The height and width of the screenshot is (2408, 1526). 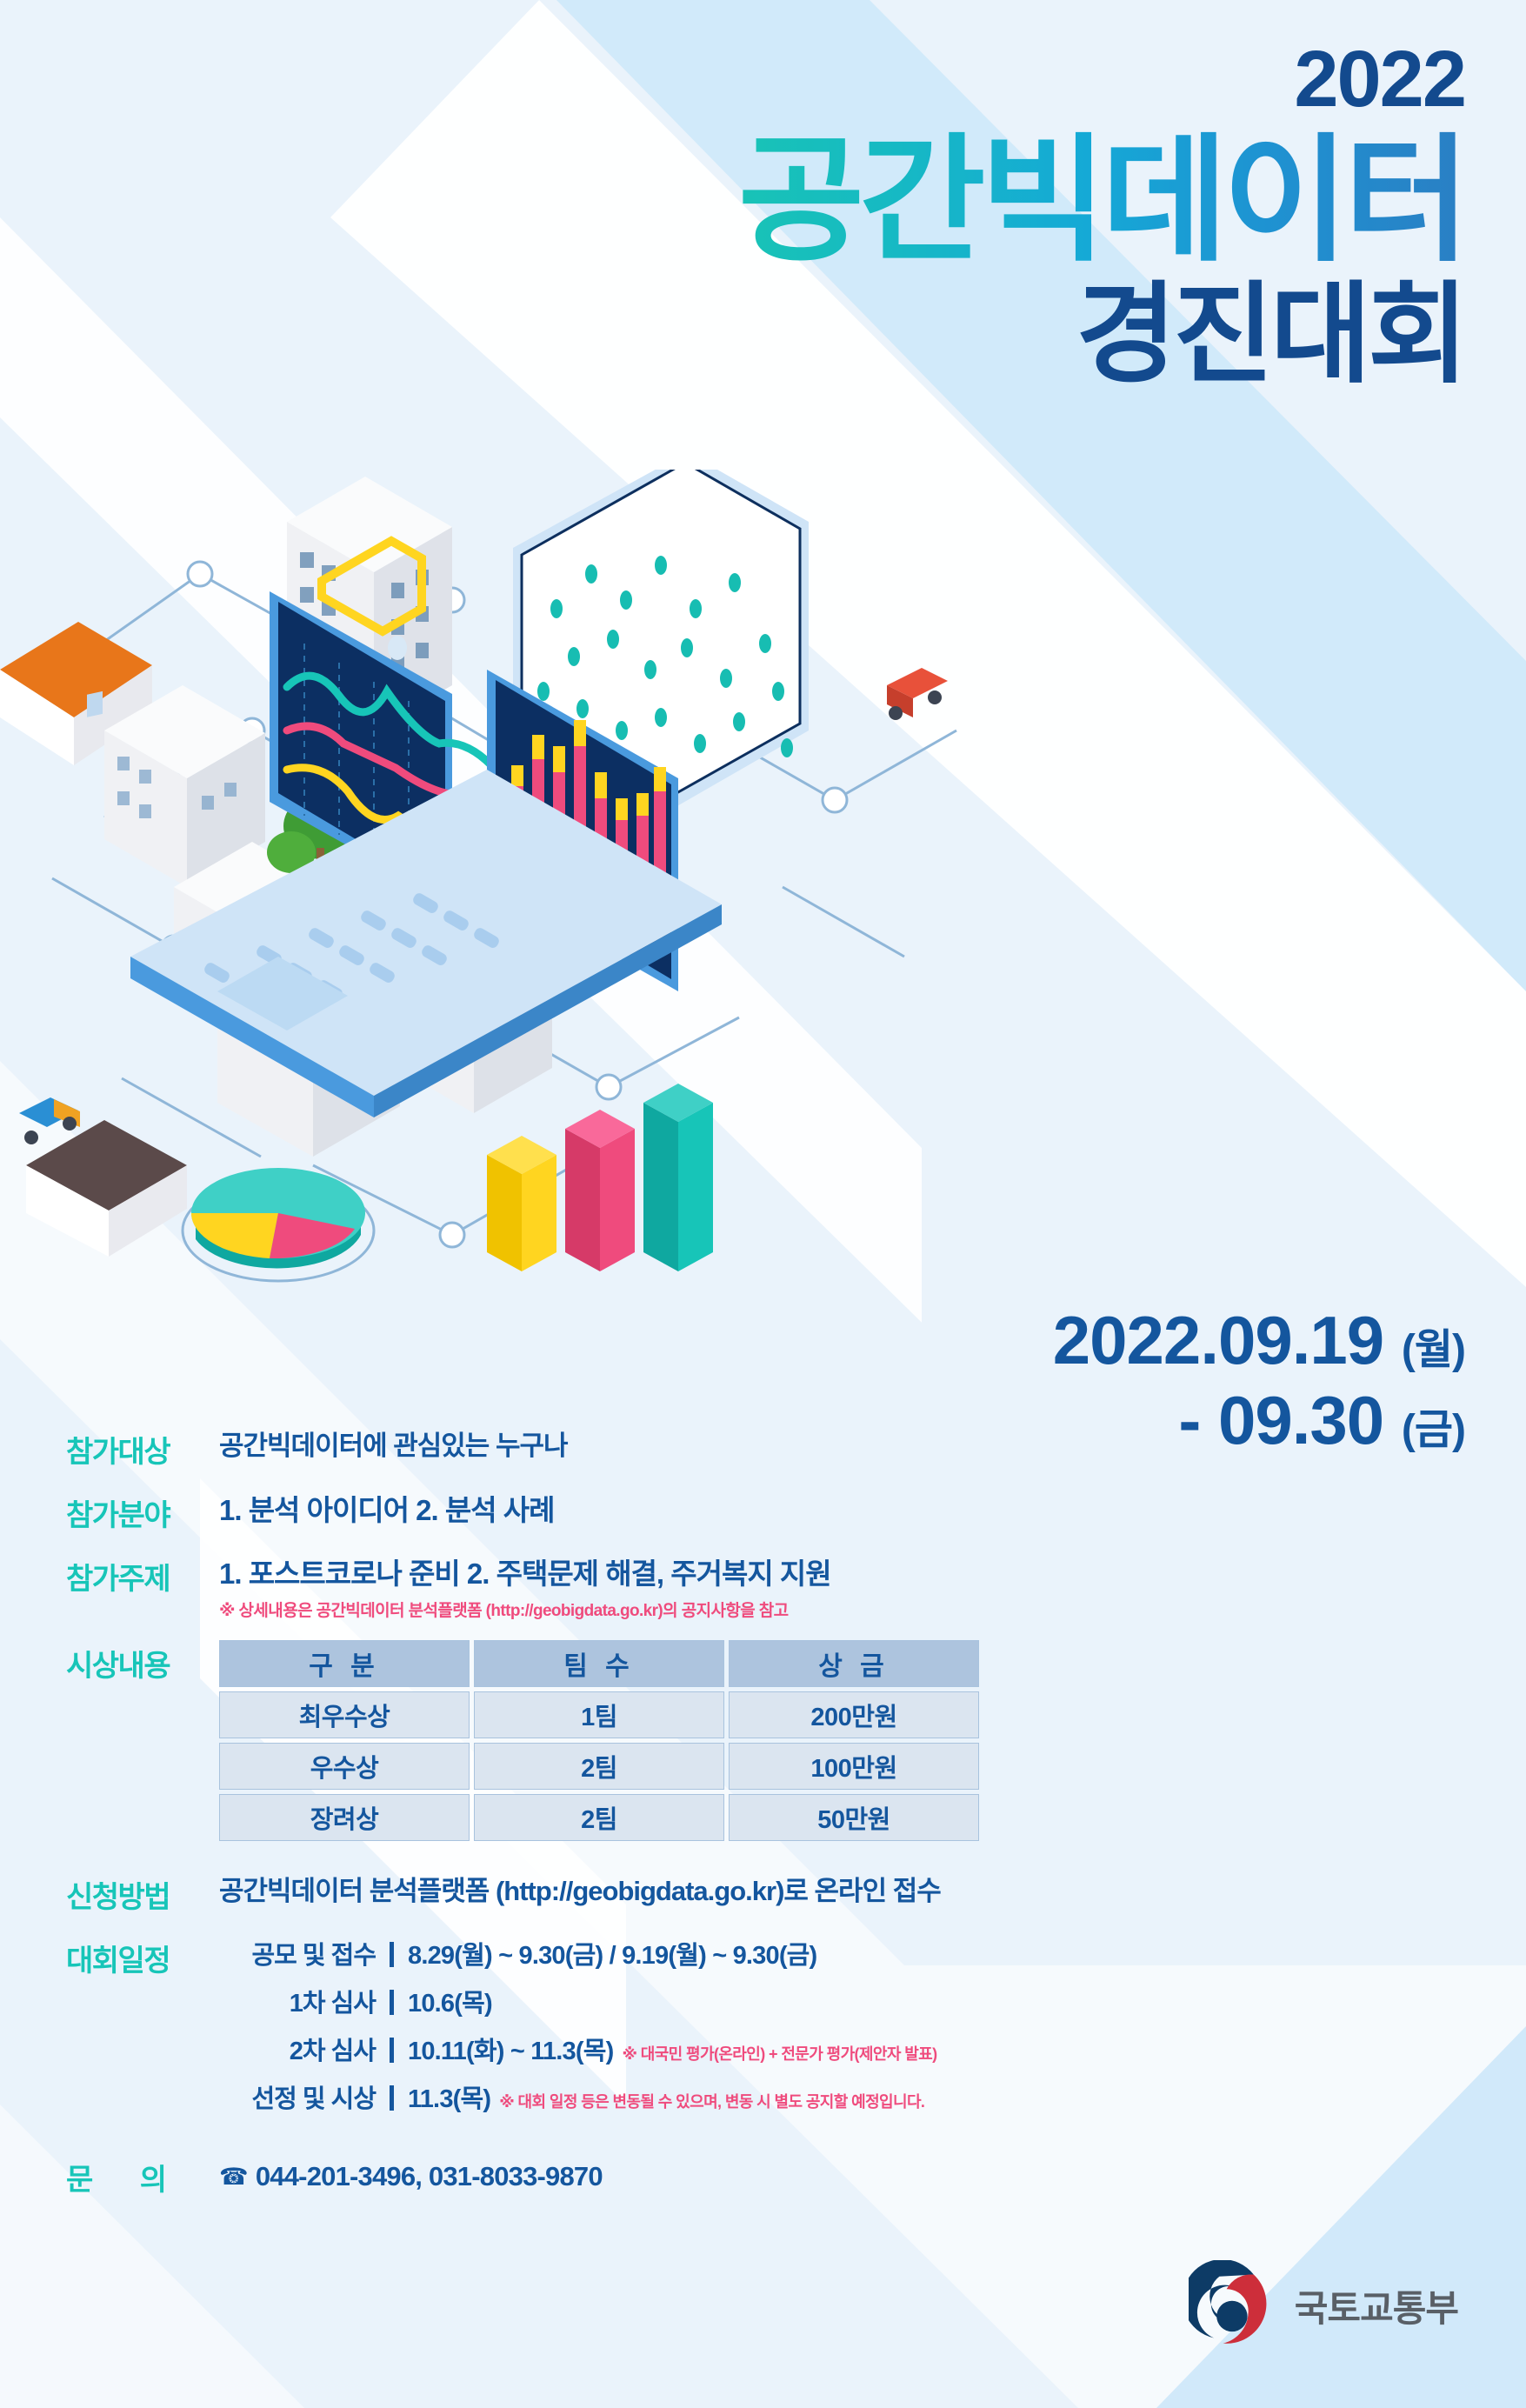 What do you see at coordinates (1433, 1350) in the screenshot?
I see `date-start-day: (월)` at bounding box center [1433, 1350].